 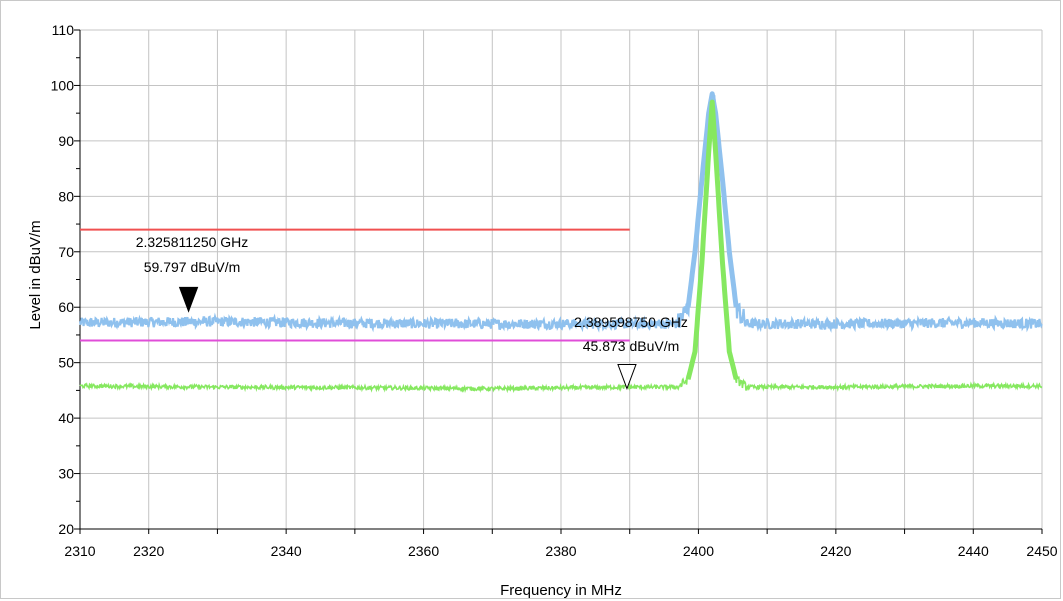 What do you see at coordinates (63, 30) in the screenshot?
I see `y-tick-label: 110` at bounding box center [63, 30].